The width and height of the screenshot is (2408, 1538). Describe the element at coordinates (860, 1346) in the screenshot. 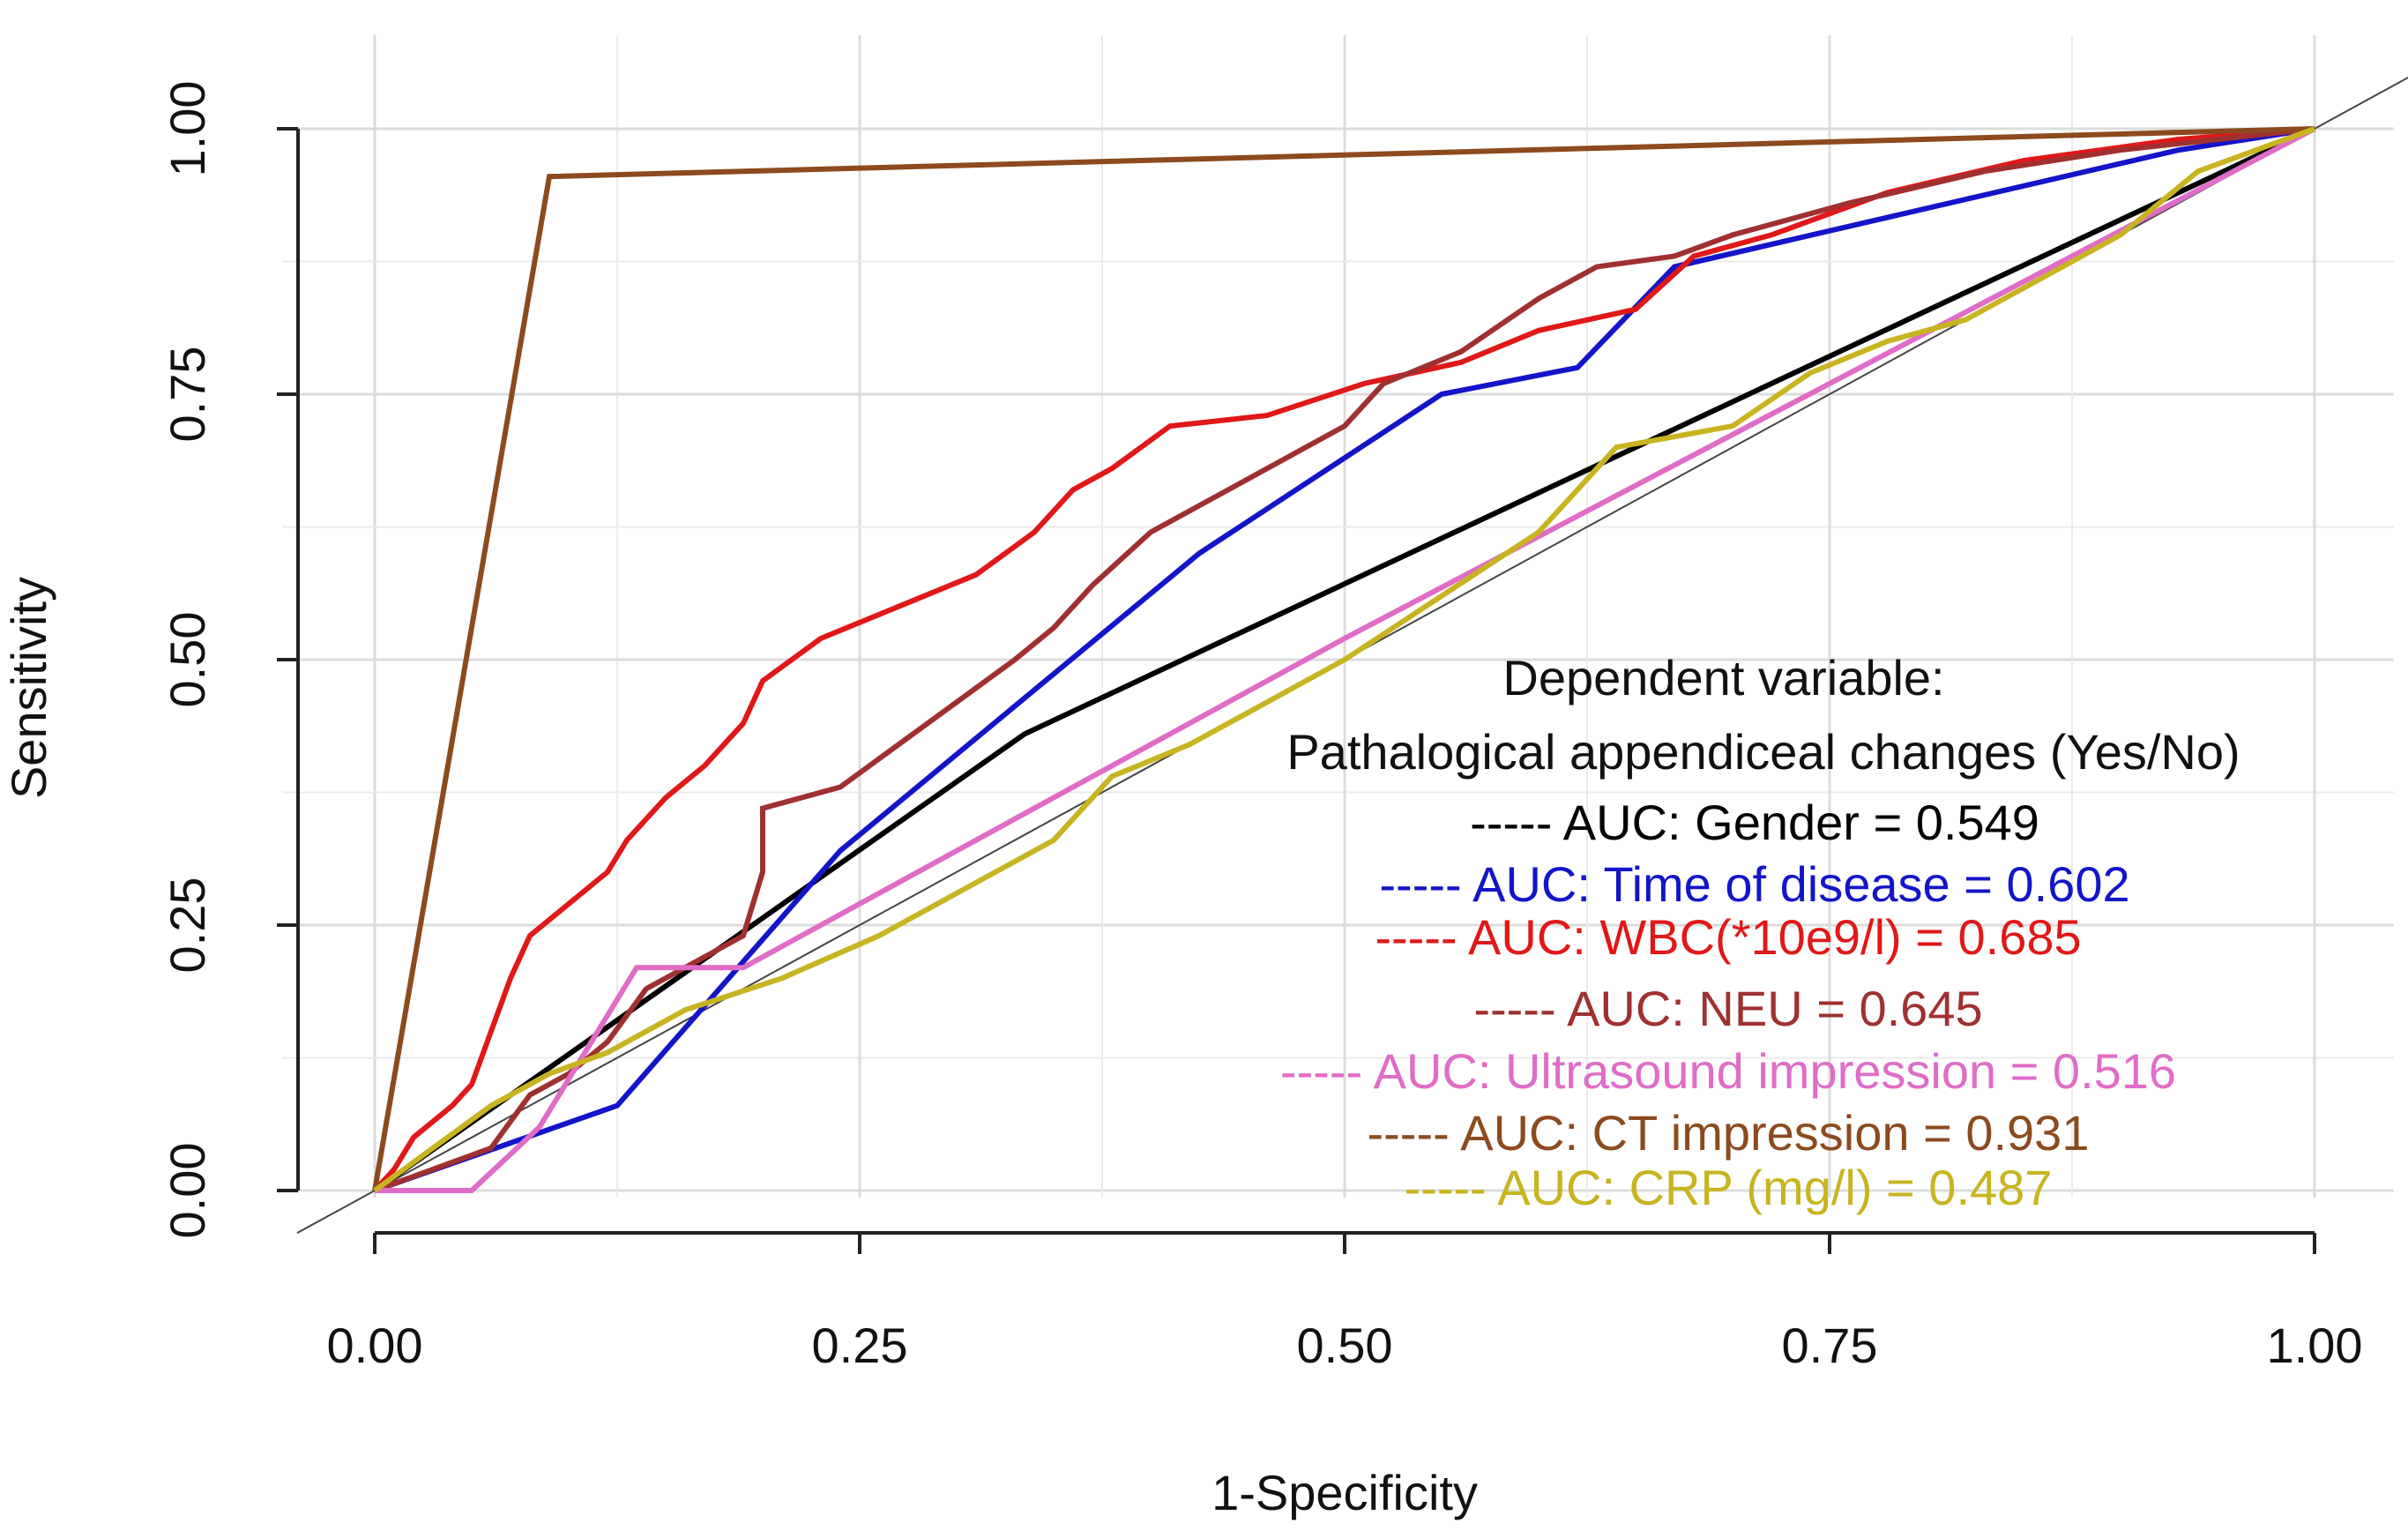

I see `x-tick-label: 0.25` at that location.